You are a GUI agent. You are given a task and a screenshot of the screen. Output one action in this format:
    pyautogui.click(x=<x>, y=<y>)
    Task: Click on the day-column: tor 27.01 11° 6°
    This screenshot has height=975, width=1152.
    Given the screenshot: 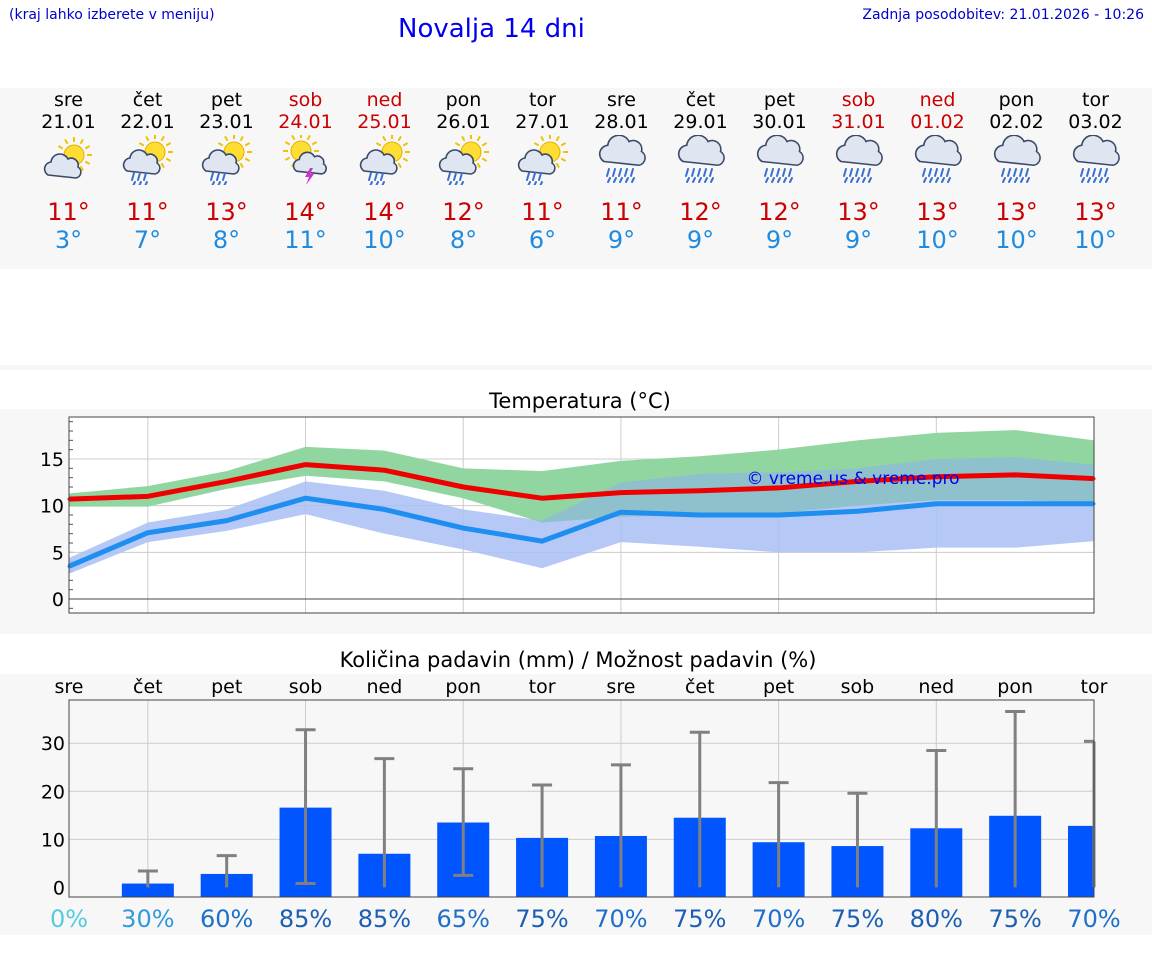 What is the action you would take?
    pyautogui.click(x=542, y=178)
    